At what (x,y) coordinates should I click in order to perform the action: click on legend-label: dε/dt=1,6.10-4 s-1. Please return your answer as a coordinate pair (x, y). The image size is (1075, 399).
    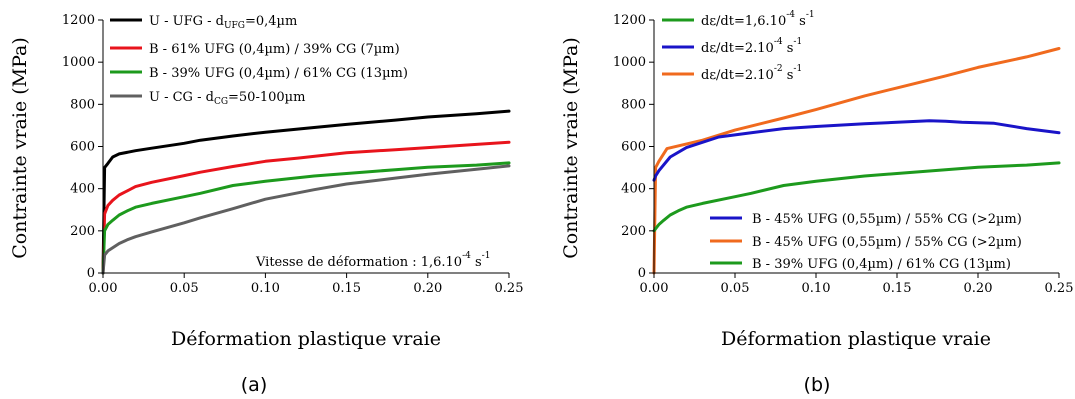
    Looking at the image, I should click on (758, 19).